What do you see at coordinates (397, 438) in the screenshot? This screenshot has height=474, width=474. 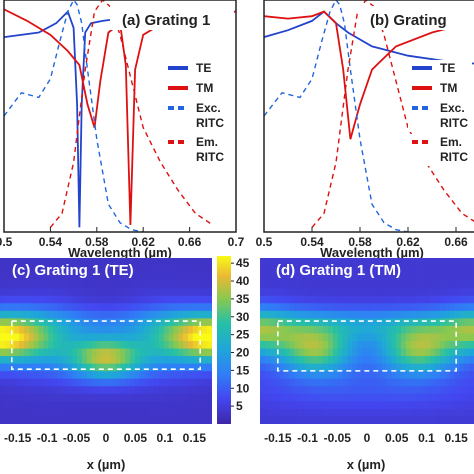 I see `x-tick-label: 0.05` at bounding box center [397, 438].